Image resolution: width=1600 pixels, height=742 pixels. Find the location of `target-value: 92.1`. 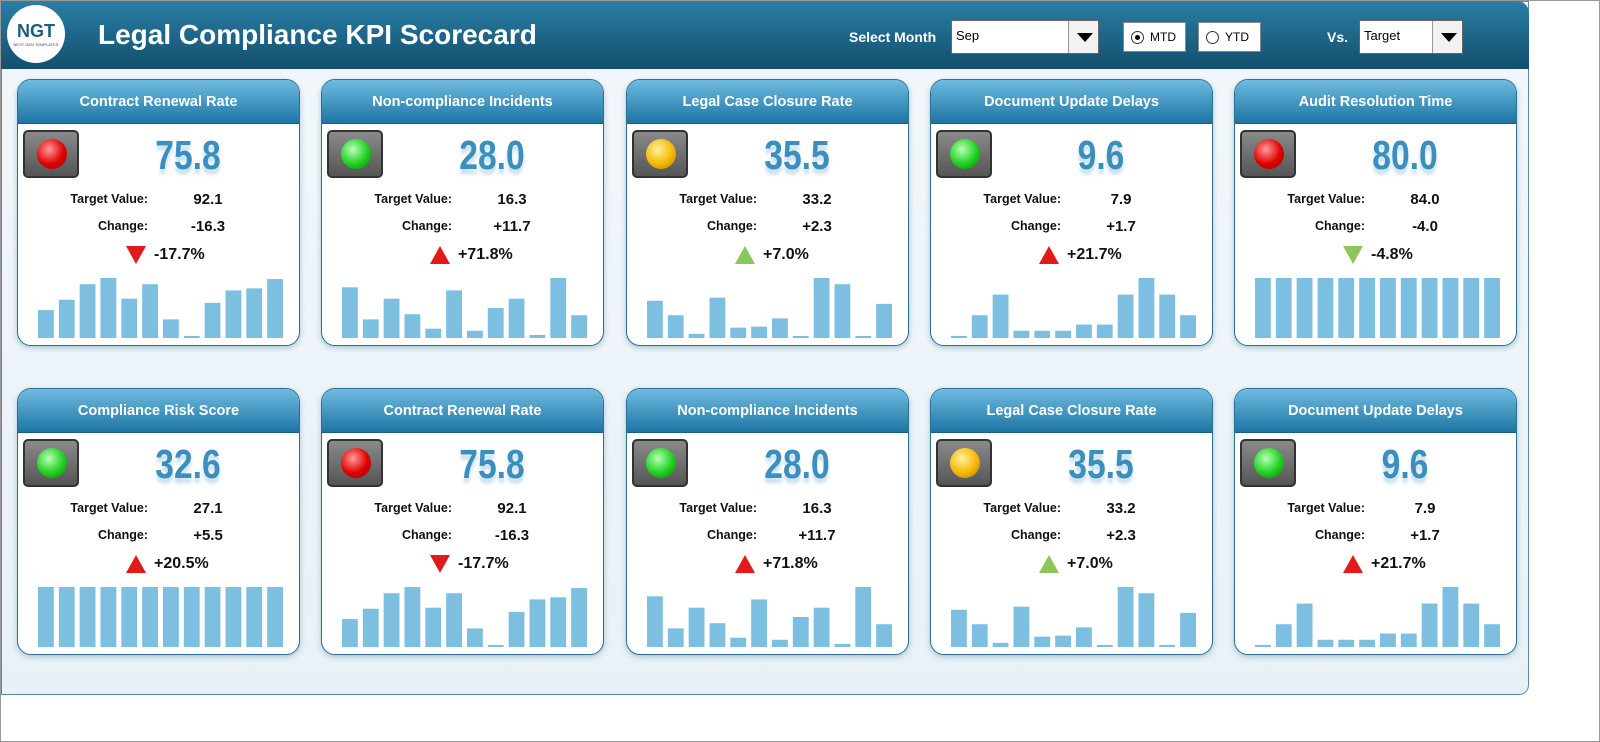

target-value: 92.1 is located at coordinates (208, 199).